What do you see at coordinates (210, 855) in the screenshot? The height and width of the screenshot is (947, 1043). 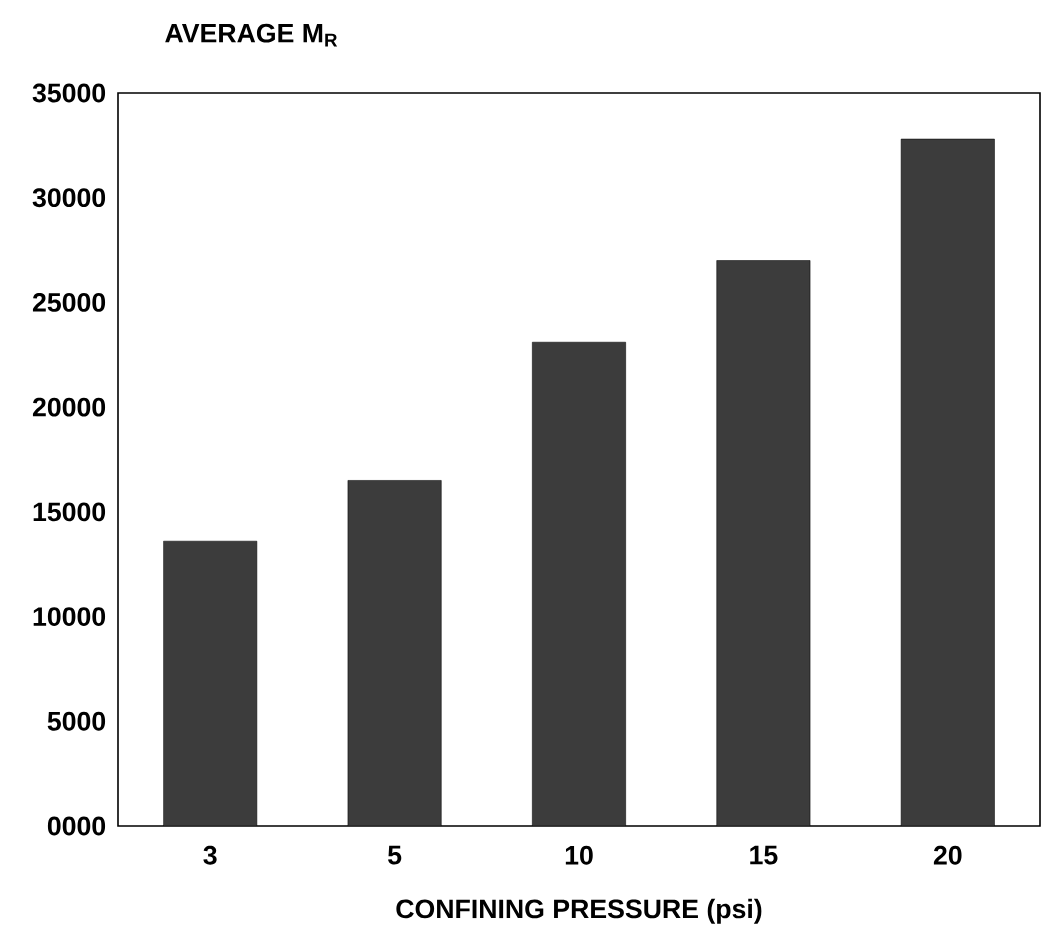 I see `x-tick-label: 3` at bounding box center [210, 855].